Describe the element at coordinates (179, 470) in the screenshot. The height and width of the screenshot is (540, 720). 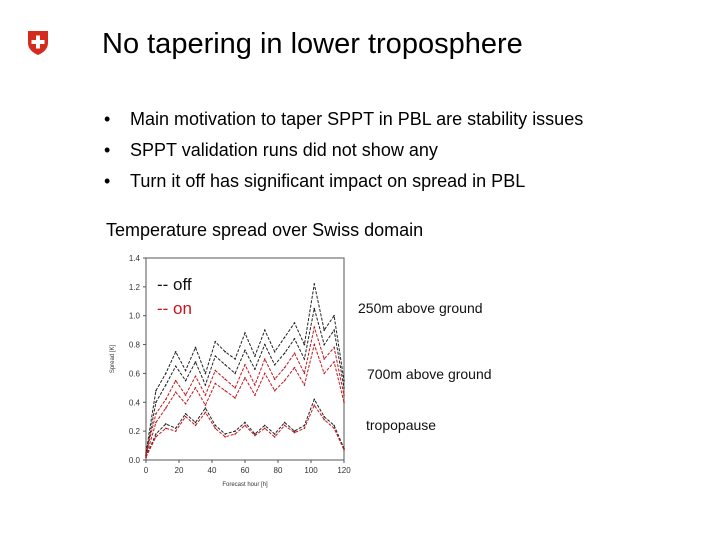
I see `x-tick-label: 20` at that location.